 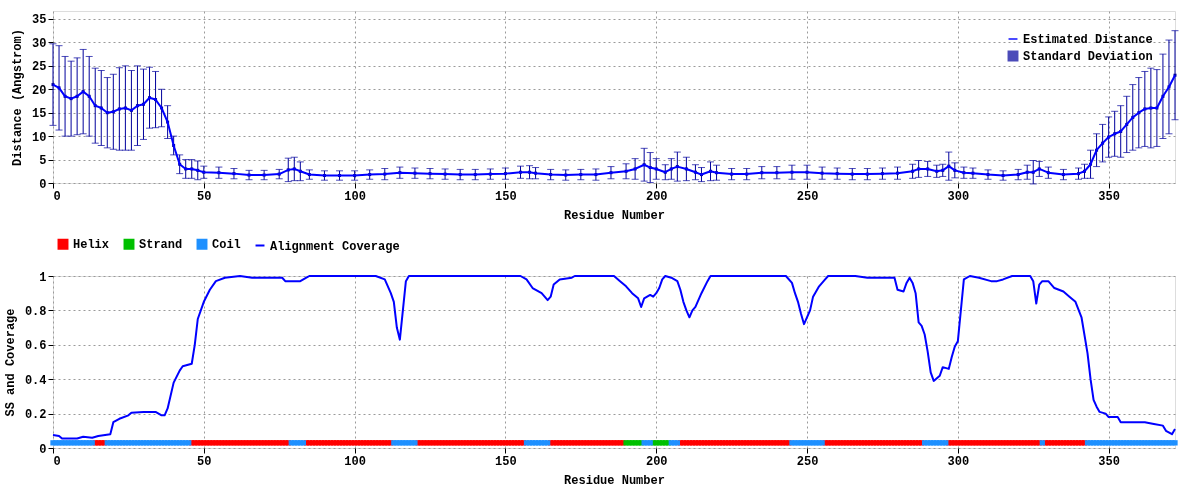 I want to click on legend-label: Estimated Distance, so click(x=1088, y=40).